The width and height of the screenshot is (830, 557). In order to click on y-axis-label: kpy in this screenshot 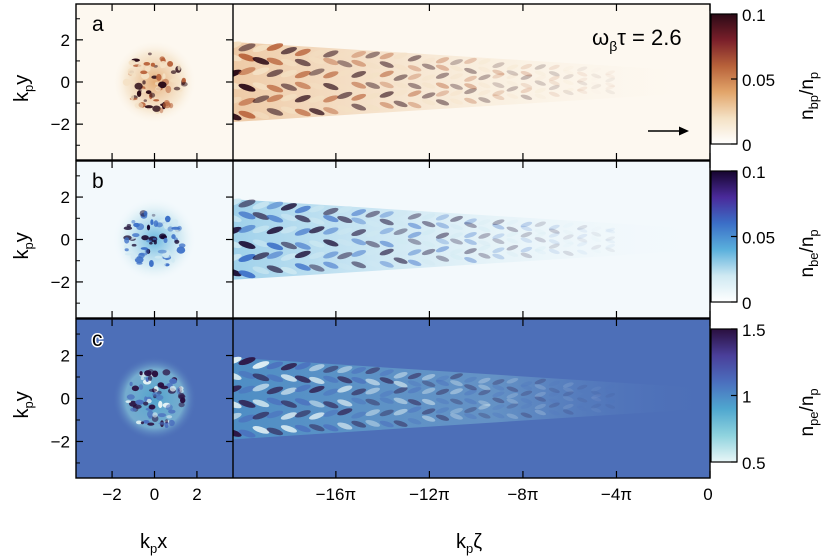, I will do `click(23, 404)`.